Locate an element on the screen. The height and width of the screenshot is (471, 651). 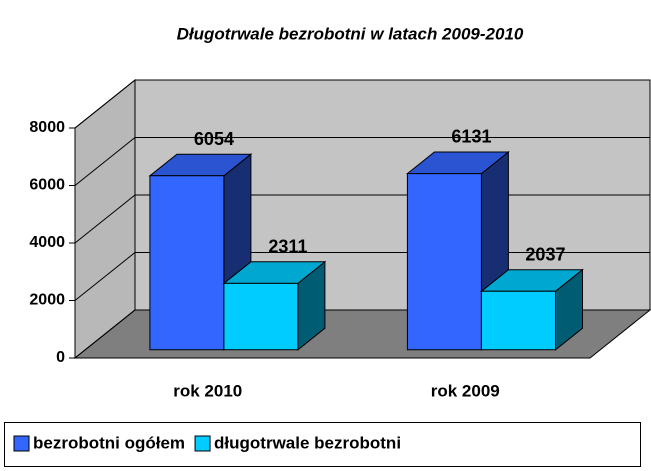
value-label: 2037 is located at coordinates (545, 254).